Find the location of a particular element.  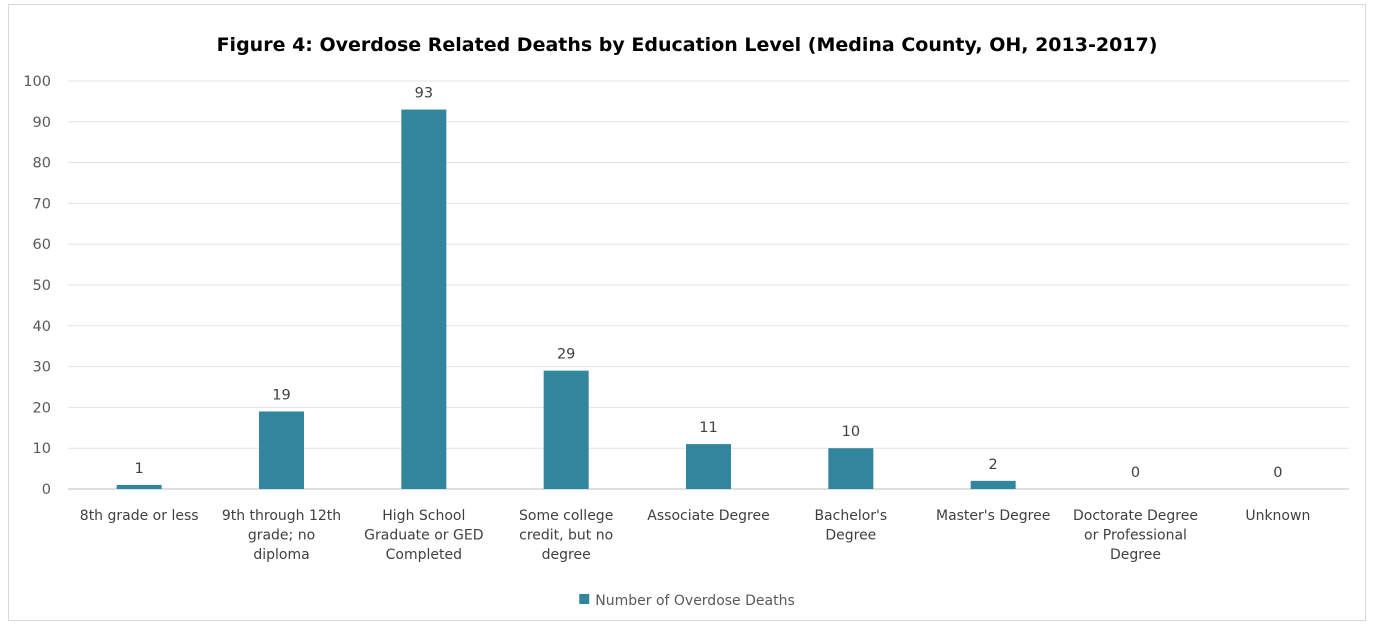

x-tick-label: Unknown is located at coordinates (1277, 516).